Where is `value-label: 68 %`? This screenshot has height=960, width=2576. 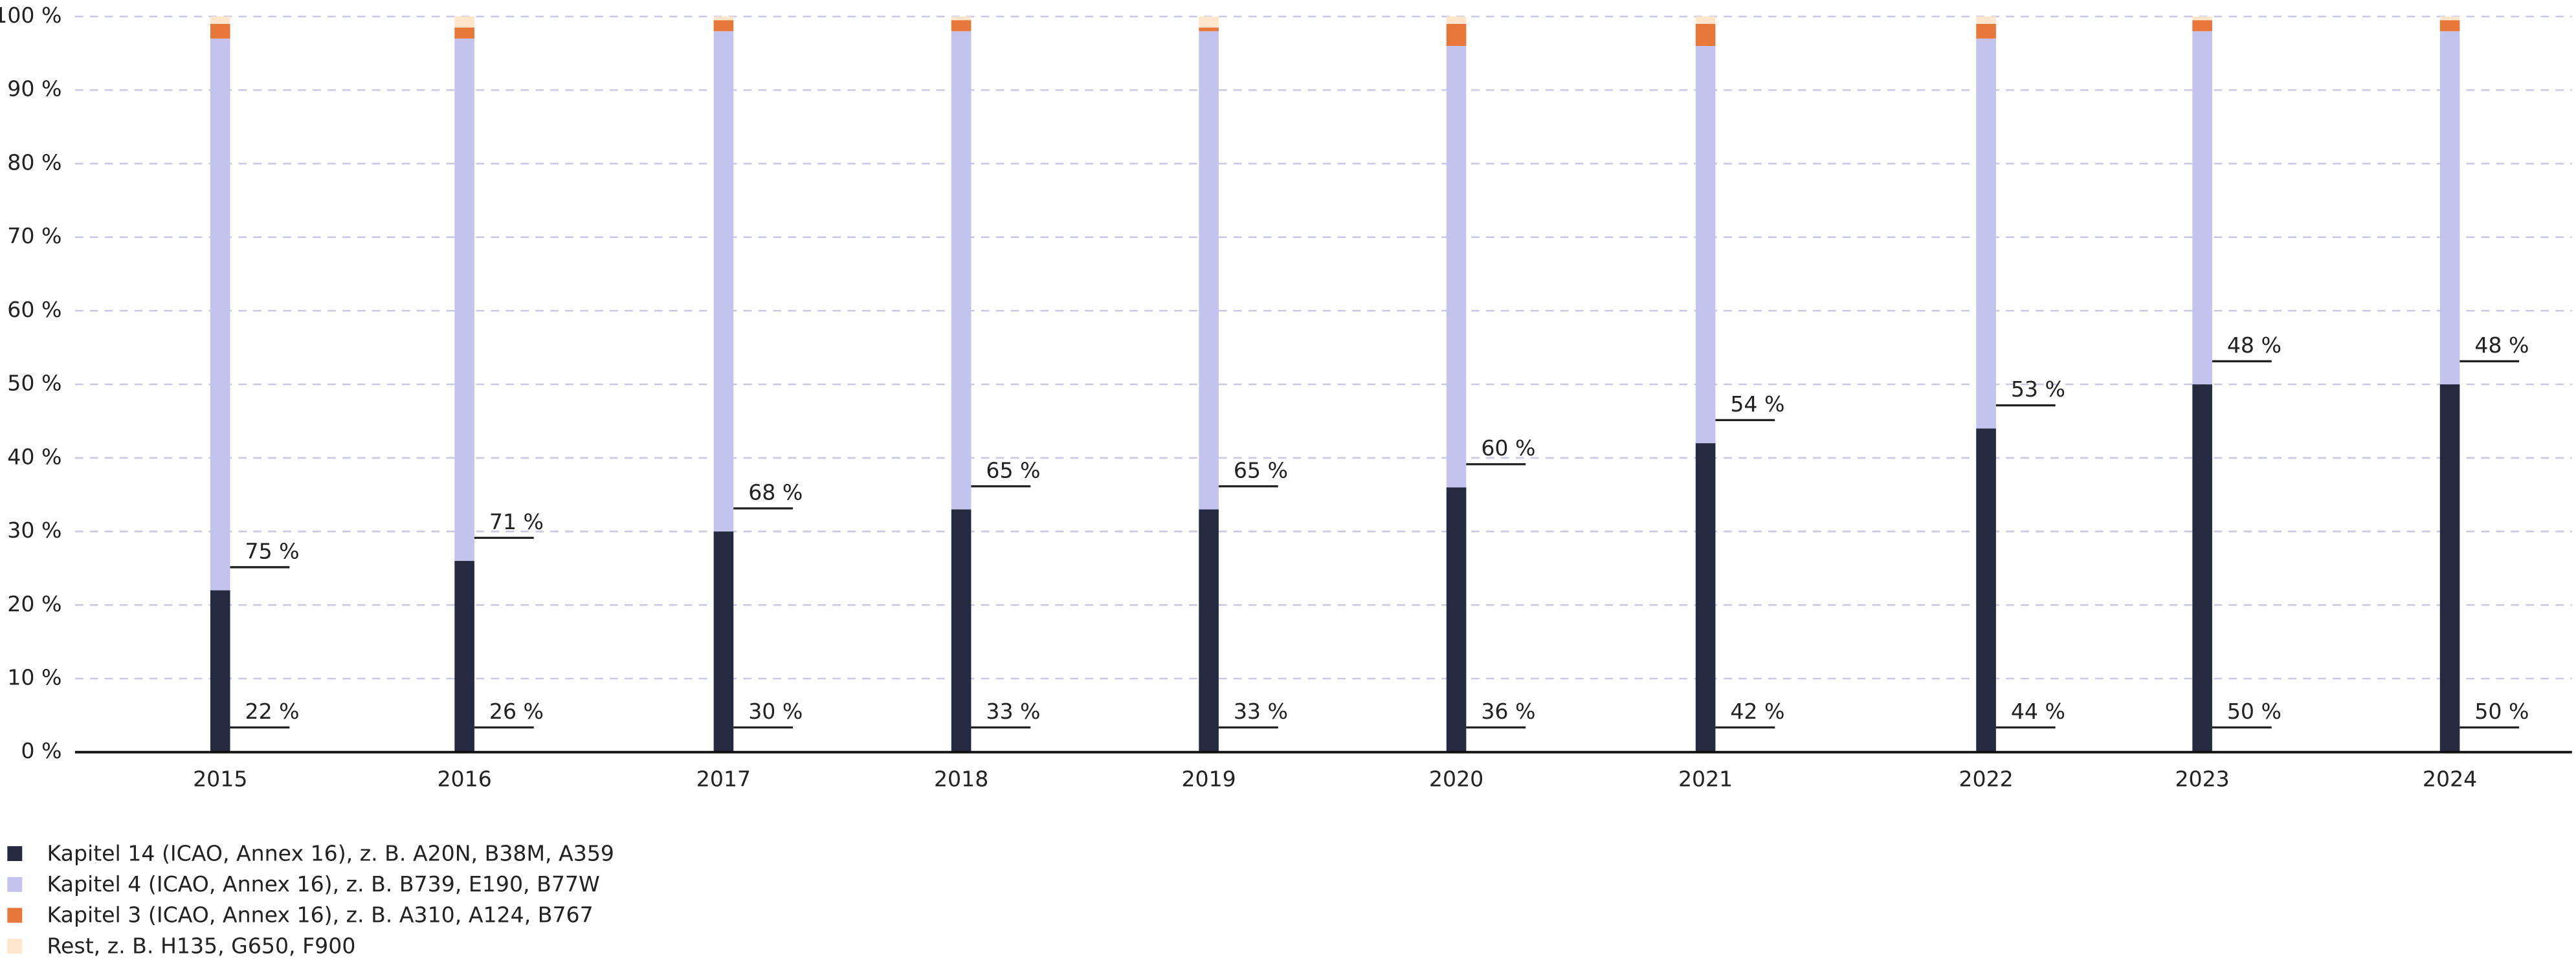 value-label: 68 % is located at coordinates (775, 492).